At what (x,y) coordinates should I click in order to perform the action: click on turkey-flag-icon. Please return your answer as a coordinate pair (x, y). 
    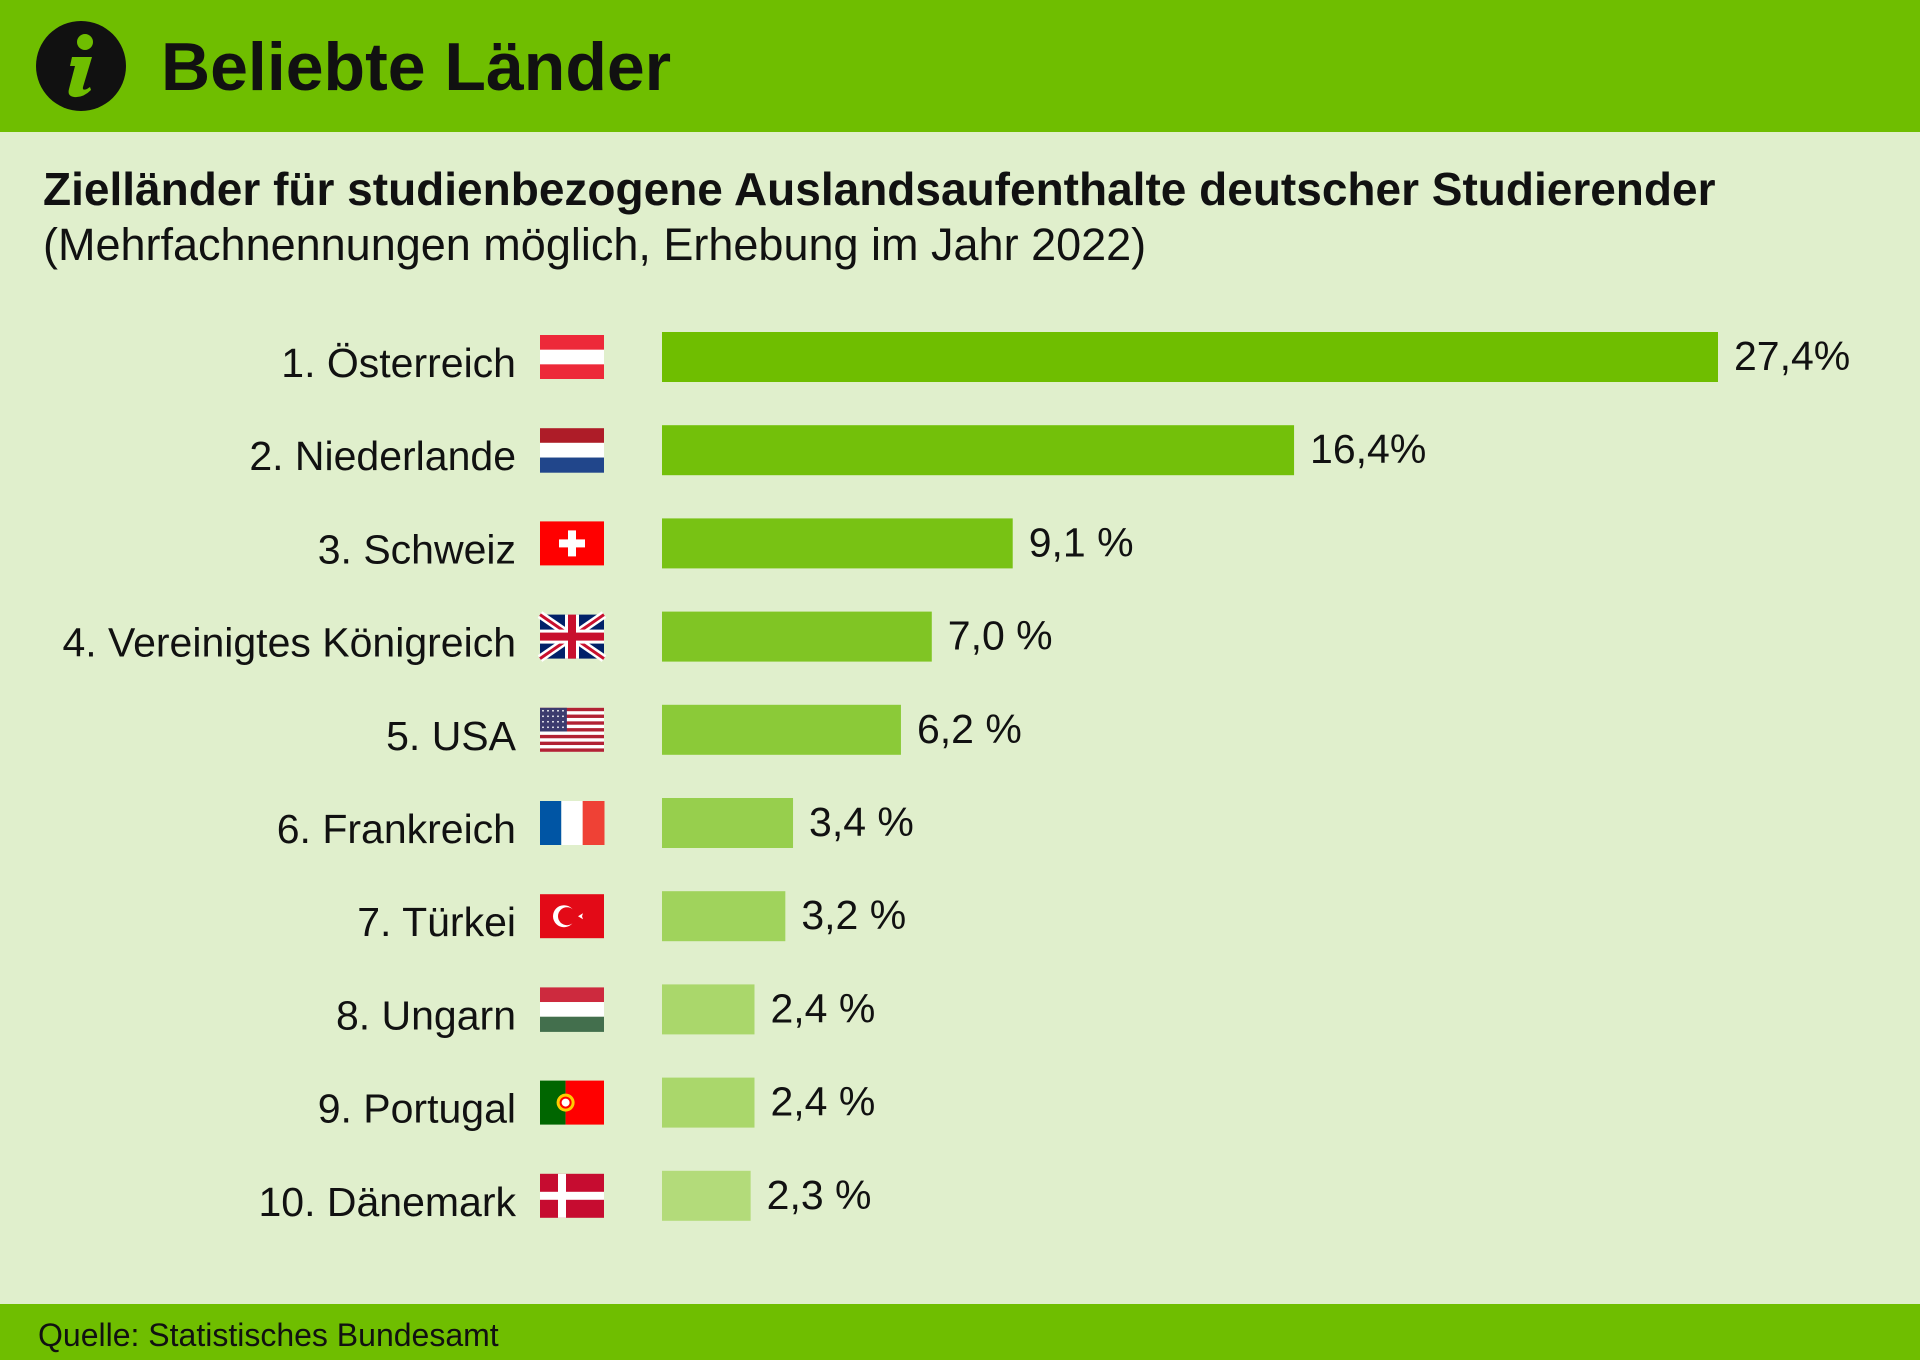
    Looking at the image, I should click on (572, 916).